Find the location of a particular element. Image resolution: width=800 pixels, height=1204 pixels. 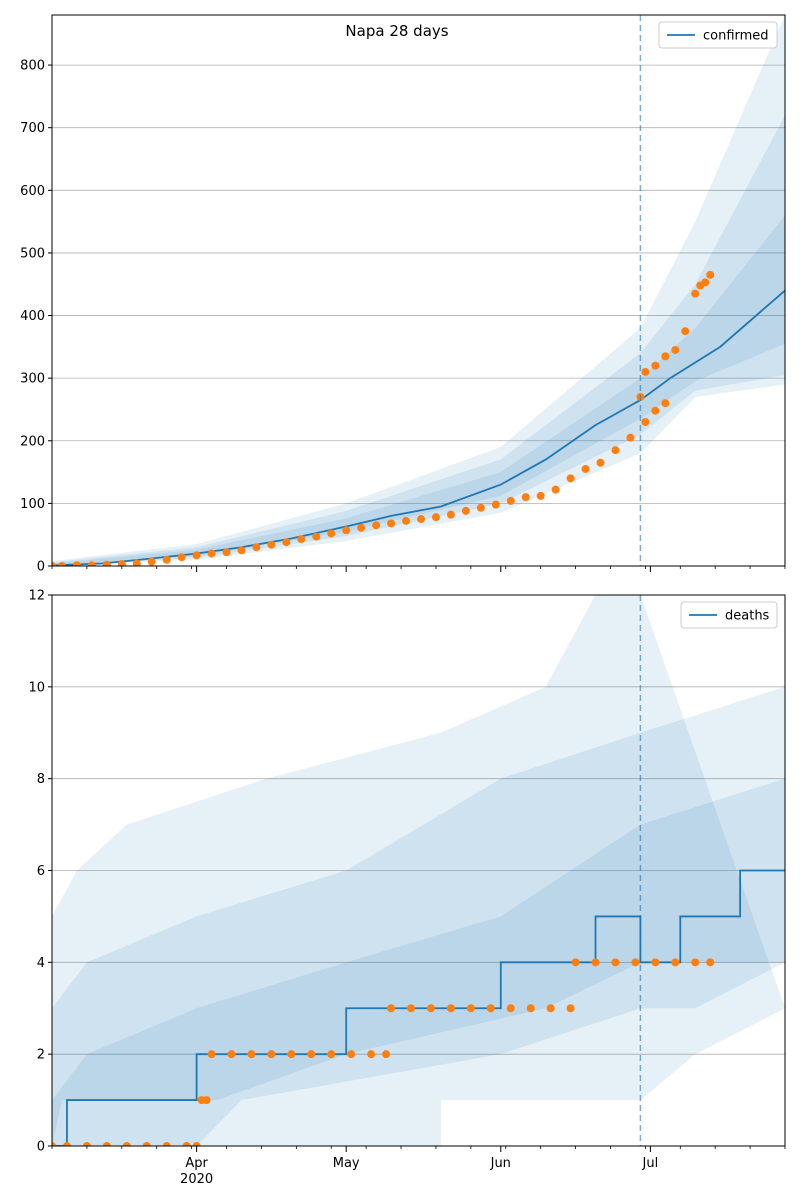

x-tick-label-line: Jun is located at coordinates (500, 1163).